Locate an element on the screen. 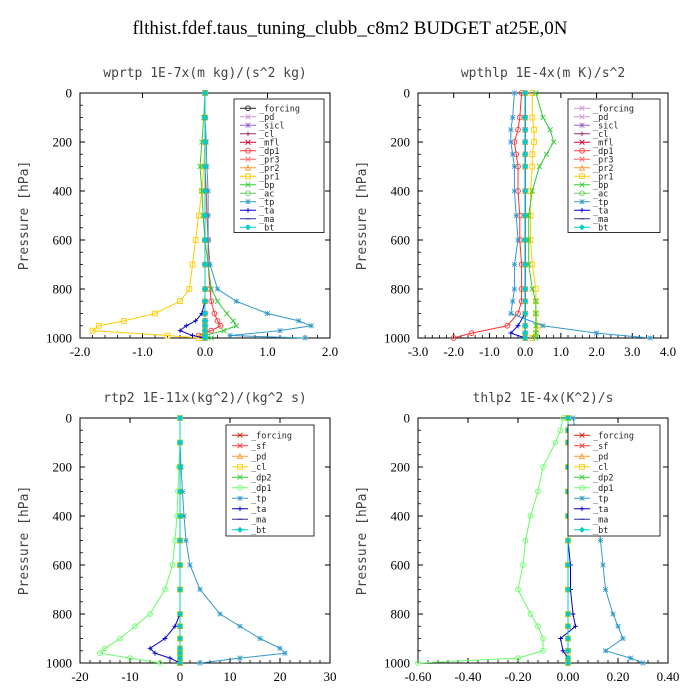 This screenshot has height=700, width=700. legend-label: _ma is located at coordinates (600, 220).